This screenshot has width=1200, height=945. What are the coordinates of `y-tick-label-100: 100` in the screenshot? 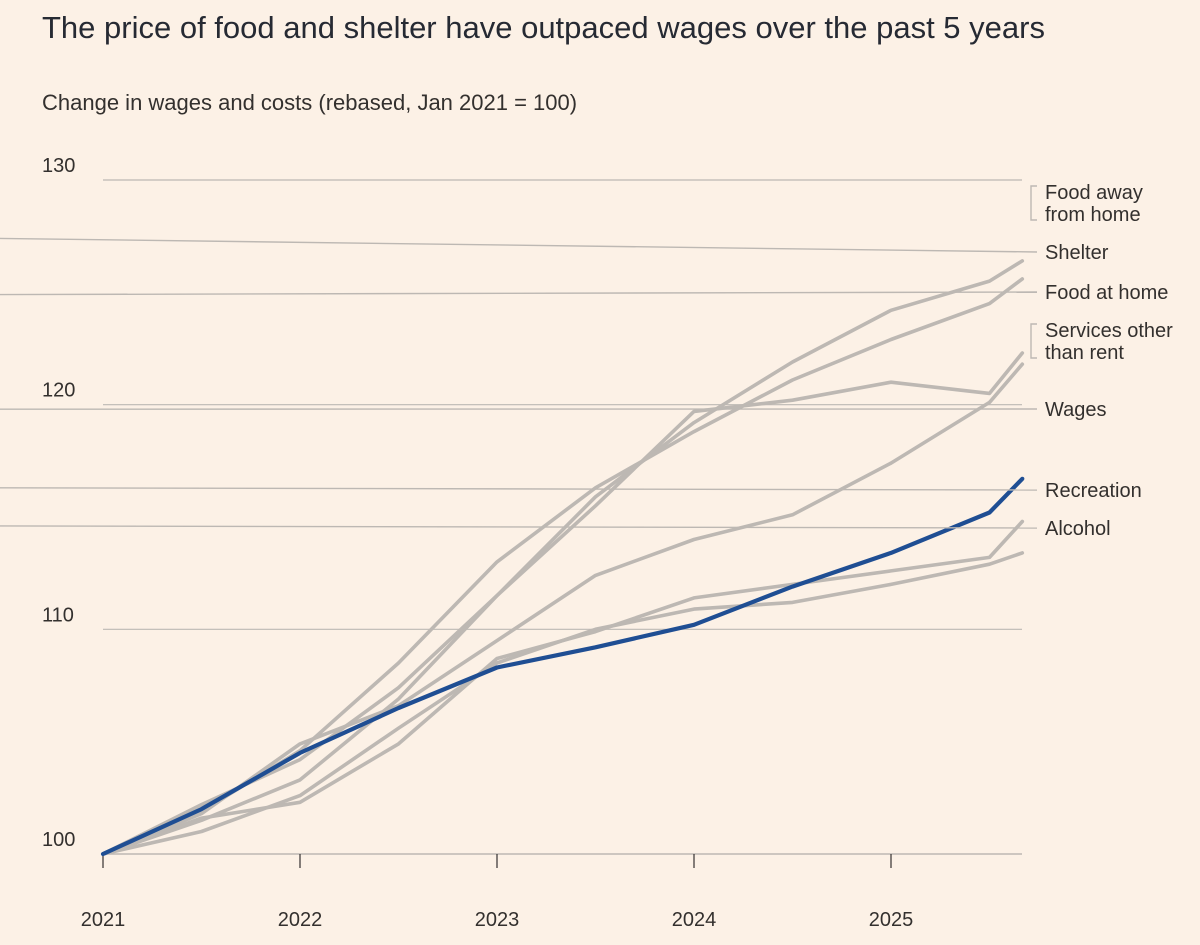 It's located at (58, 840).